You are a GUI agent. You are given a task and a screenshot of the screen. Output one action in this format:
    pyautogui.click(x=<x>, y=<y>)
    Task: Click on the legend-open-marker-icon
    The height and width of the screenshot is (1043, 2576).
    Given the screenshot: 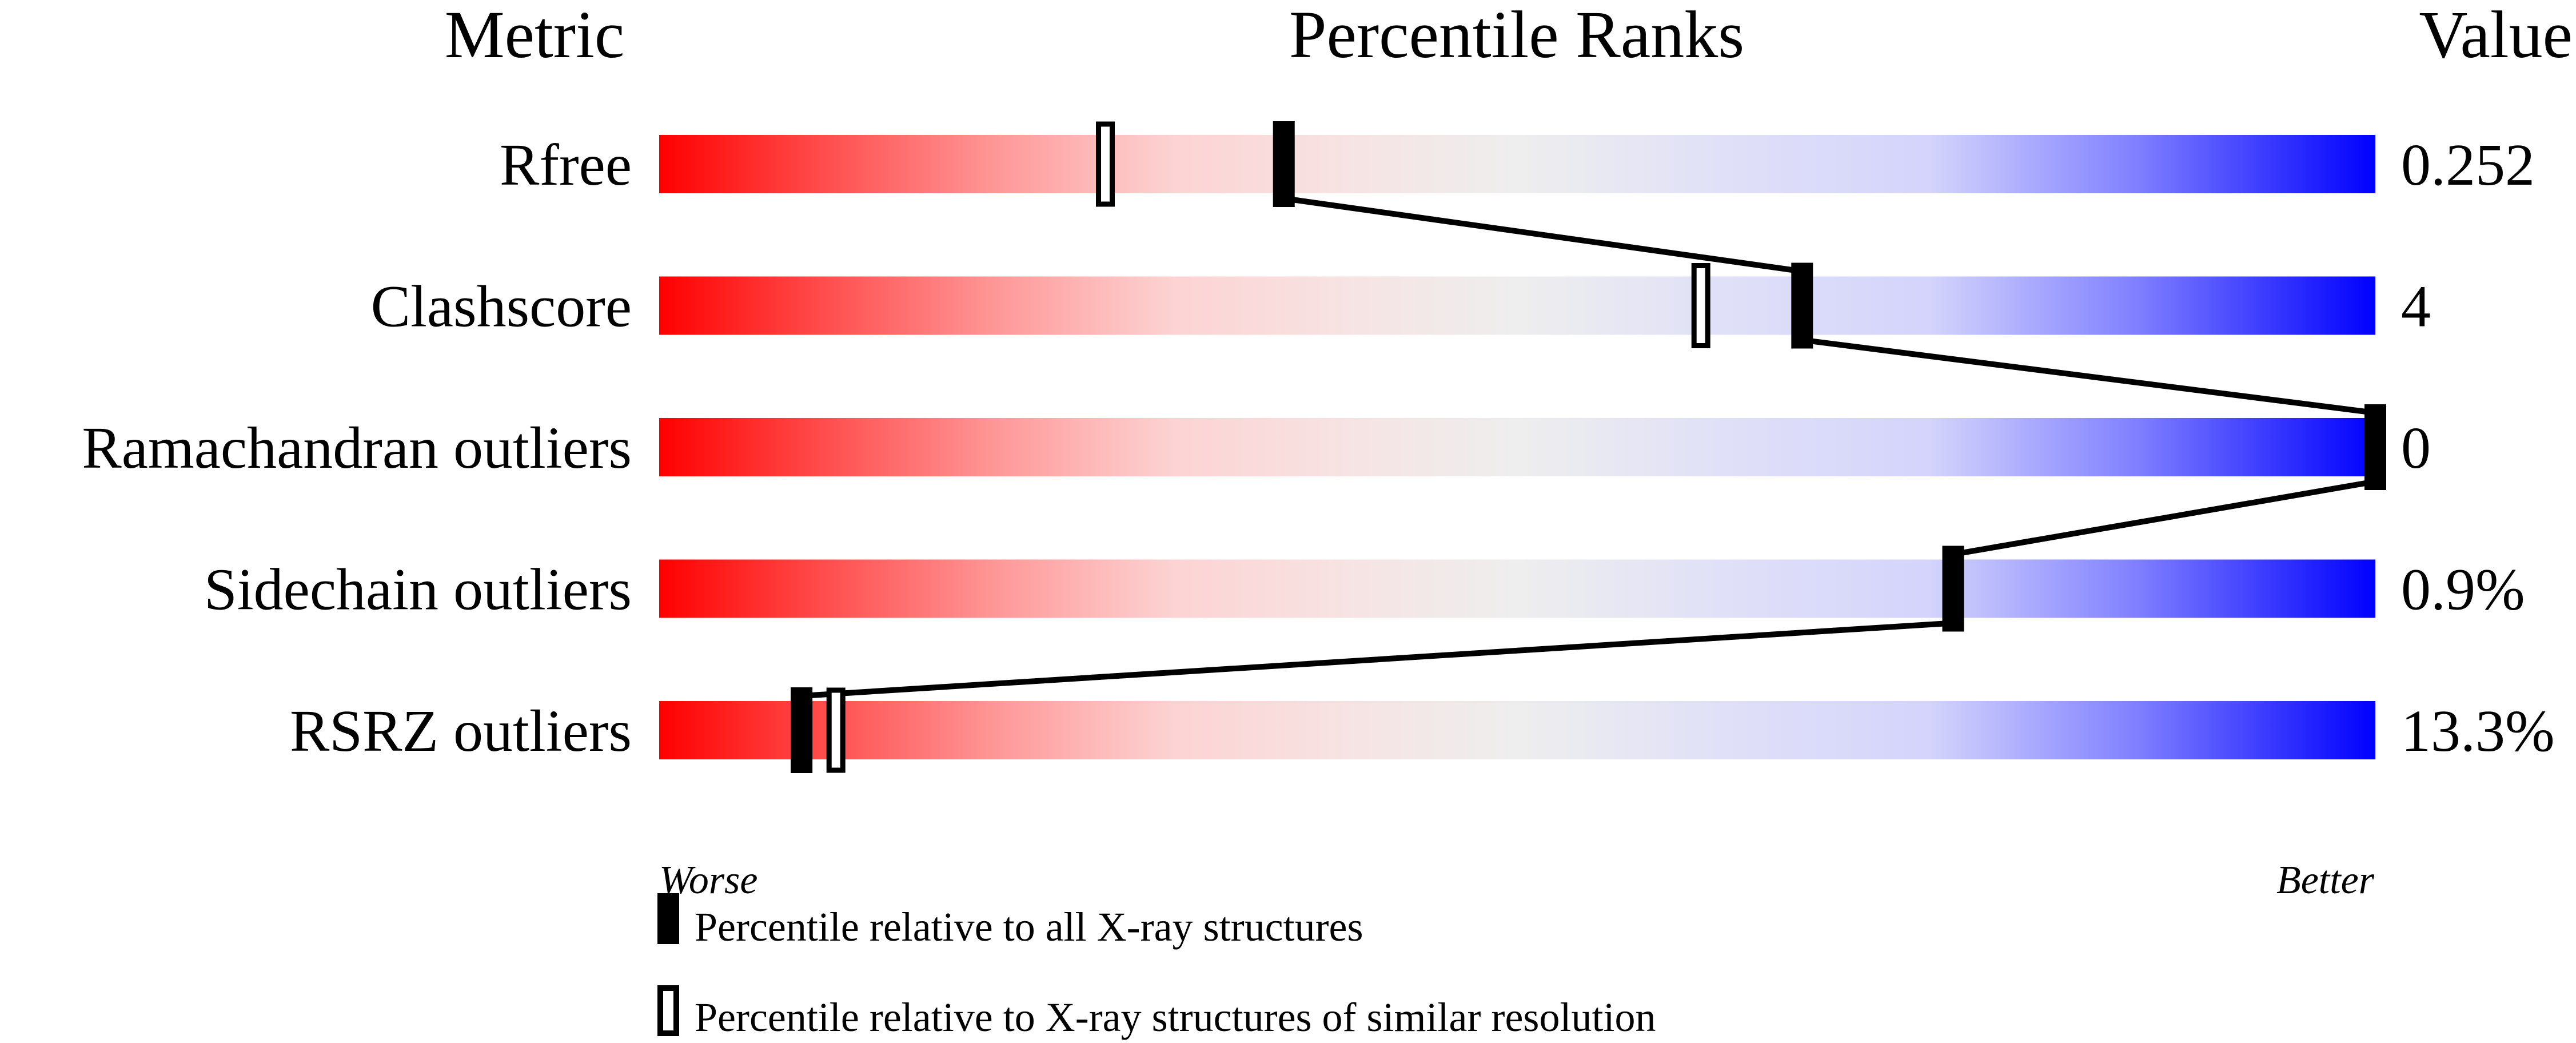 What is the action you would take?
    pyautogui.click(x=668, y=1011)
    